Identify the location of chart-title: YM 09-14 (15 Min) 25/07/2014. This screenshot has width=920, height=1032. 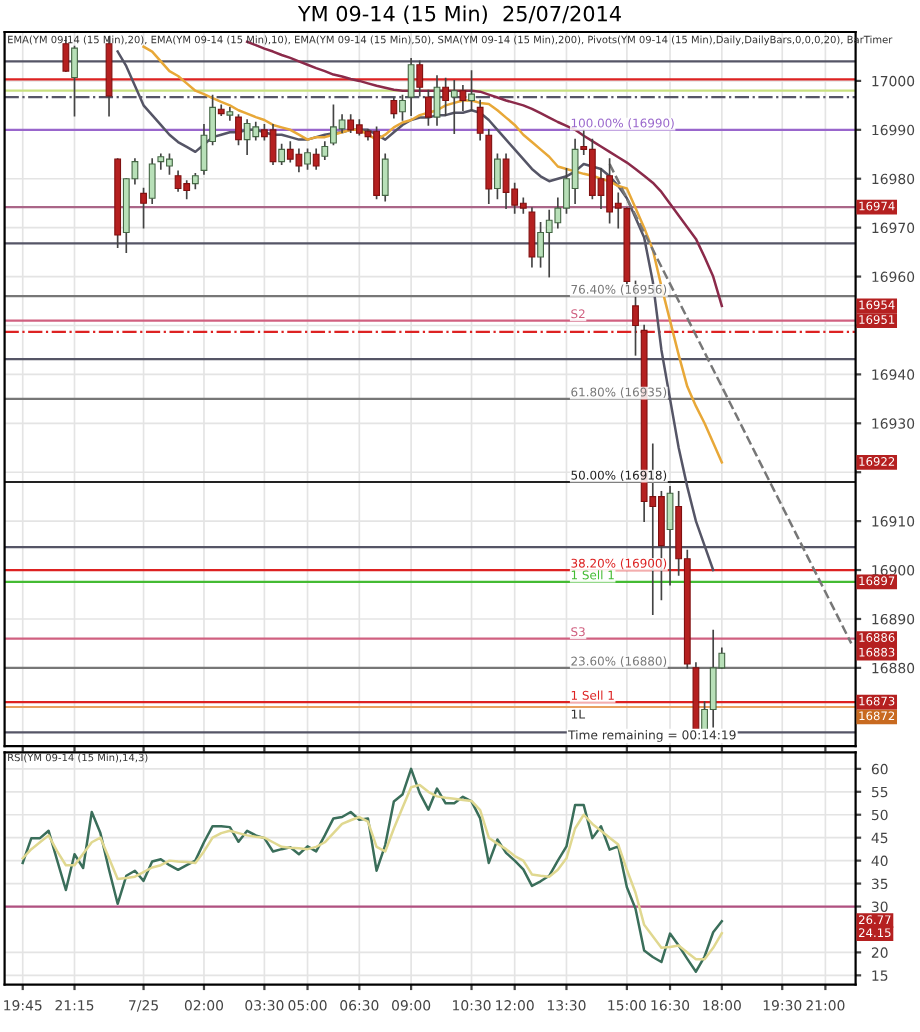
(459, 14).